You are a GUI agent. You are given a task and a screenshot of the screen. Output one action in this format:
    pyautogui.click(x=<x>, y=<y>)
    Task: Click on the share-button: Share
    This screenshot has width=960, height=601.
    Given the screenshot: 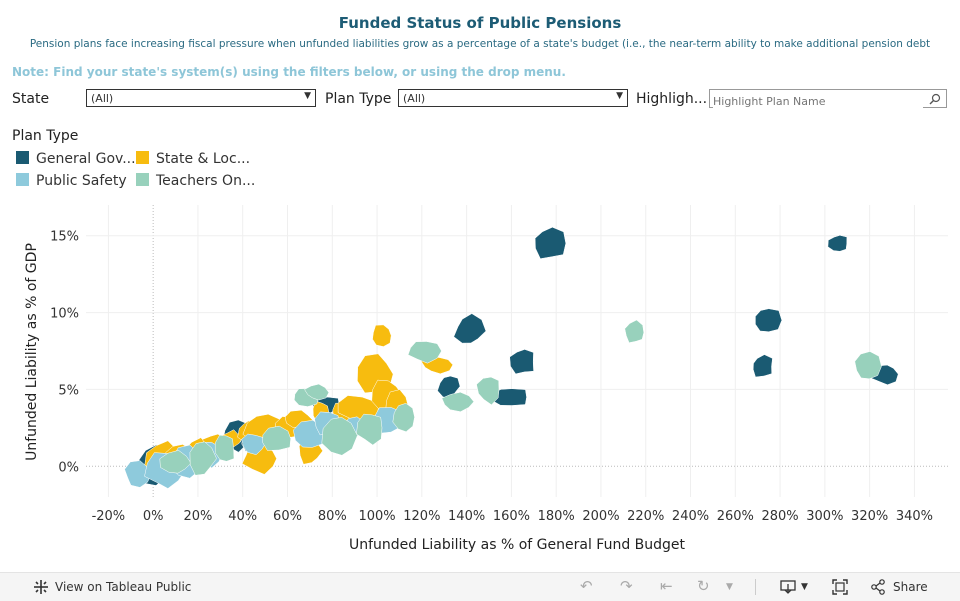 What is the action you would take?
    pyautogui.click(x=910, y=587)
    